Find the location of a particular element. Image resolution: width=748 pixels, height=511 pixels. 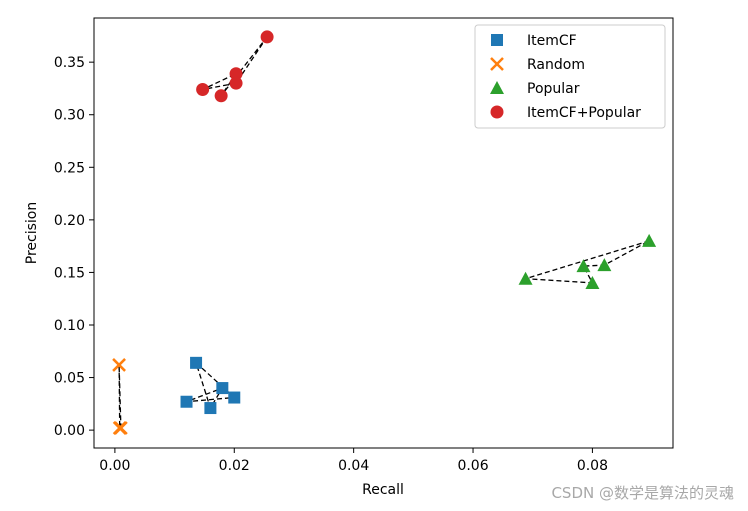

legend-marker-popular is located at coordinates (497, 87).